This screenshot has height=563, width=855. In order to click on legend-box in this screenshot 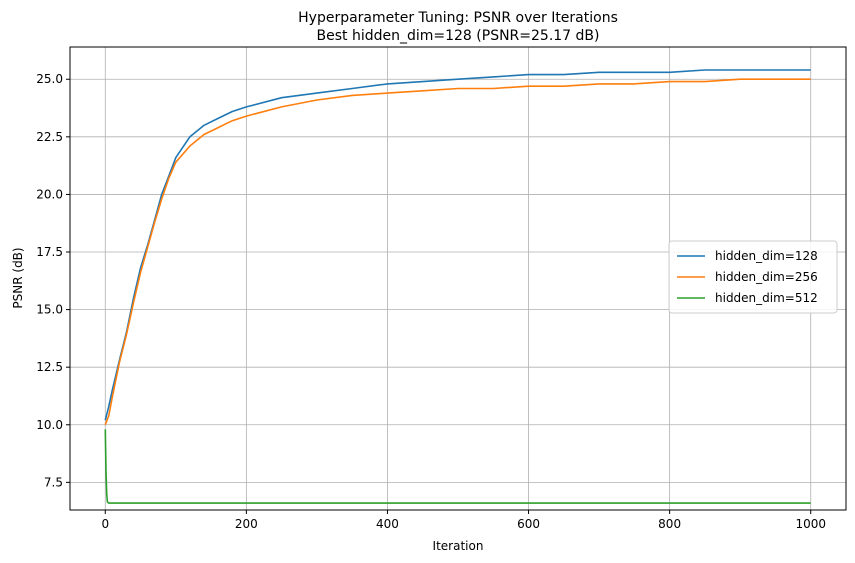, I will do `click(753, 277)`.